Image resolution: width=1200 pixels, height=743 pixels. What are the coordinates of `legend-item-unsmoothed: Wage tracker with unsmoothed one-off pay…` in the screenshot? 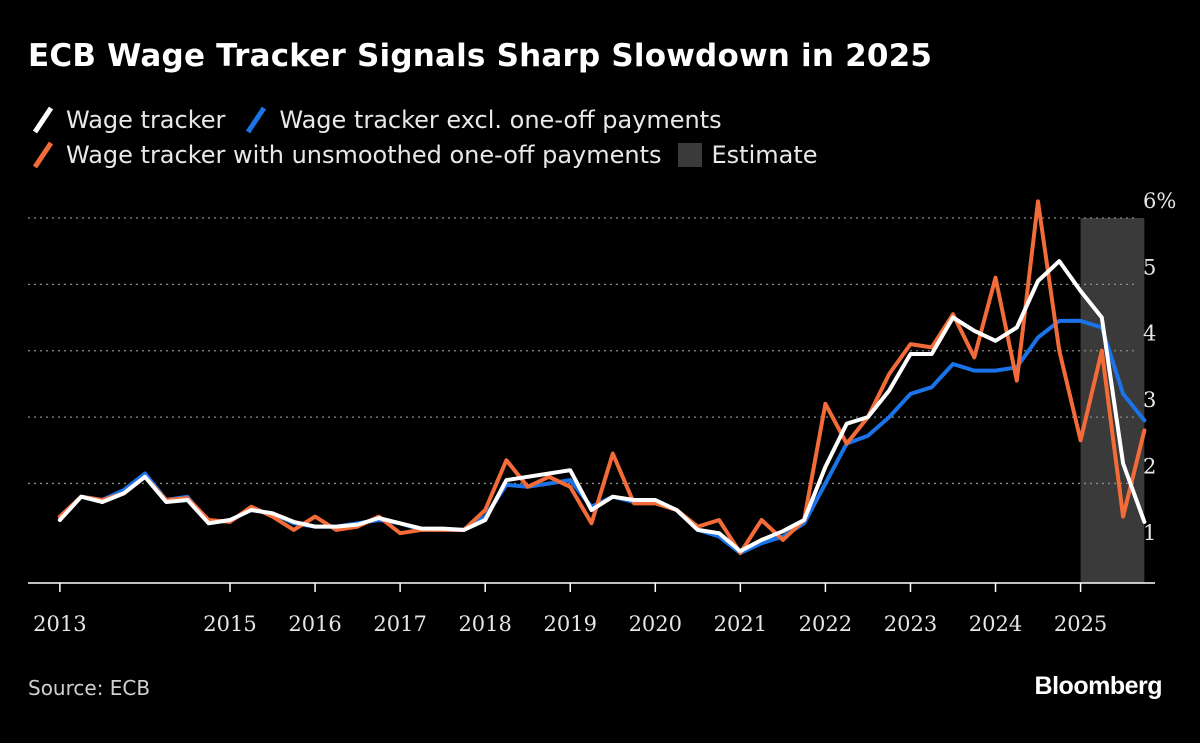 It's located at (345, 155).